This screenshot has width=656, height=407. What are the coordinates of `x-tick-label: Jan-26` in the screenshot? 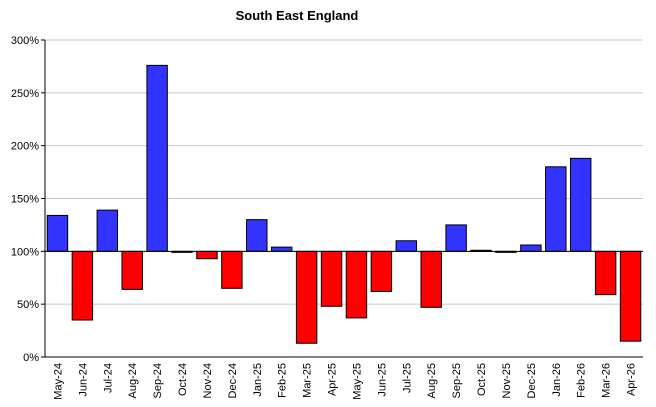 It's located at (557, 380).